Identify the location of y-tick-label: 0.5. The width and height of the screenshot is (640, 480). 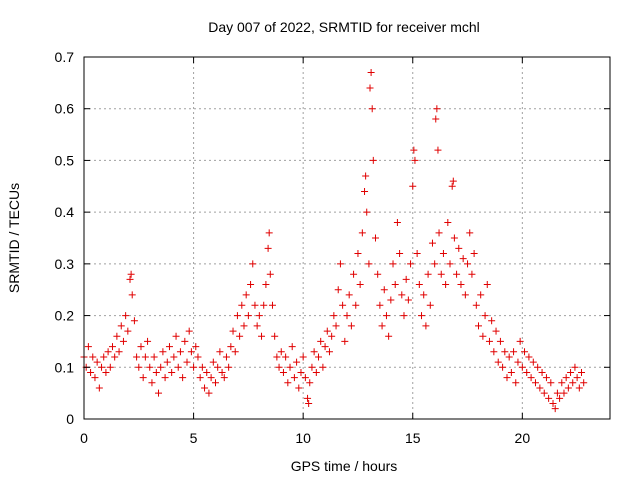
(65, 160).